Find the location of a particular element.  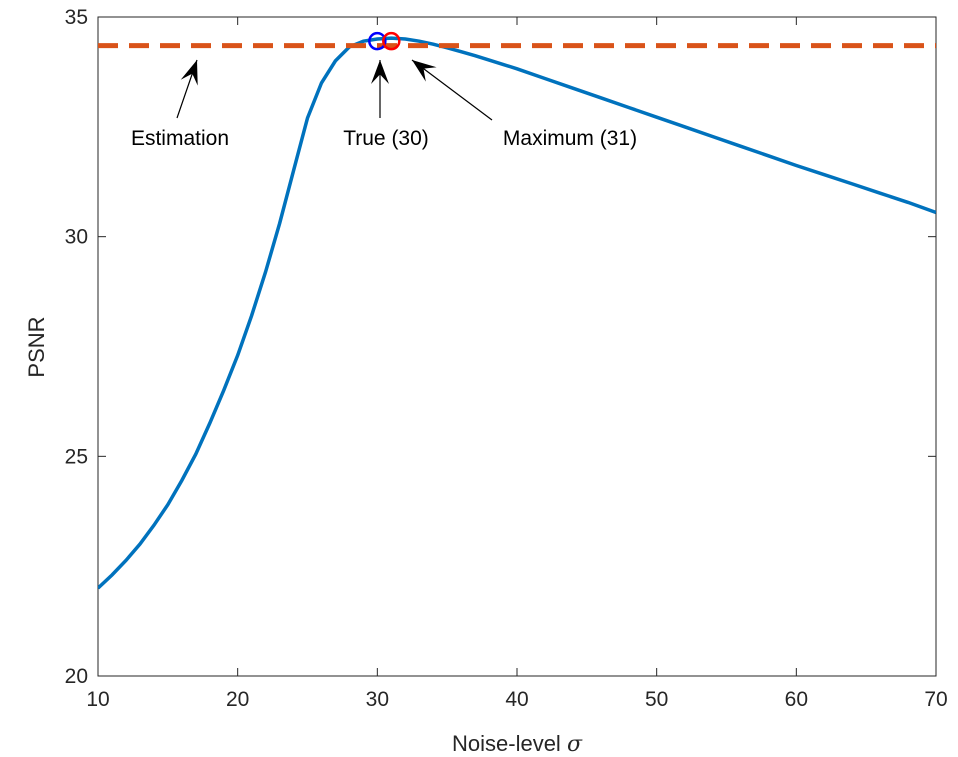

x-tick-label: 30 is located at coordinates (377, 699).